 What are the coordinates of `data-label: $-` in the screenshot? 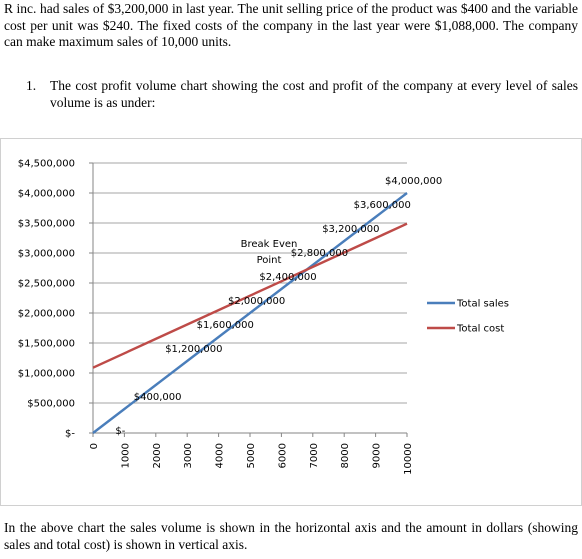 It's located at (120, 431).